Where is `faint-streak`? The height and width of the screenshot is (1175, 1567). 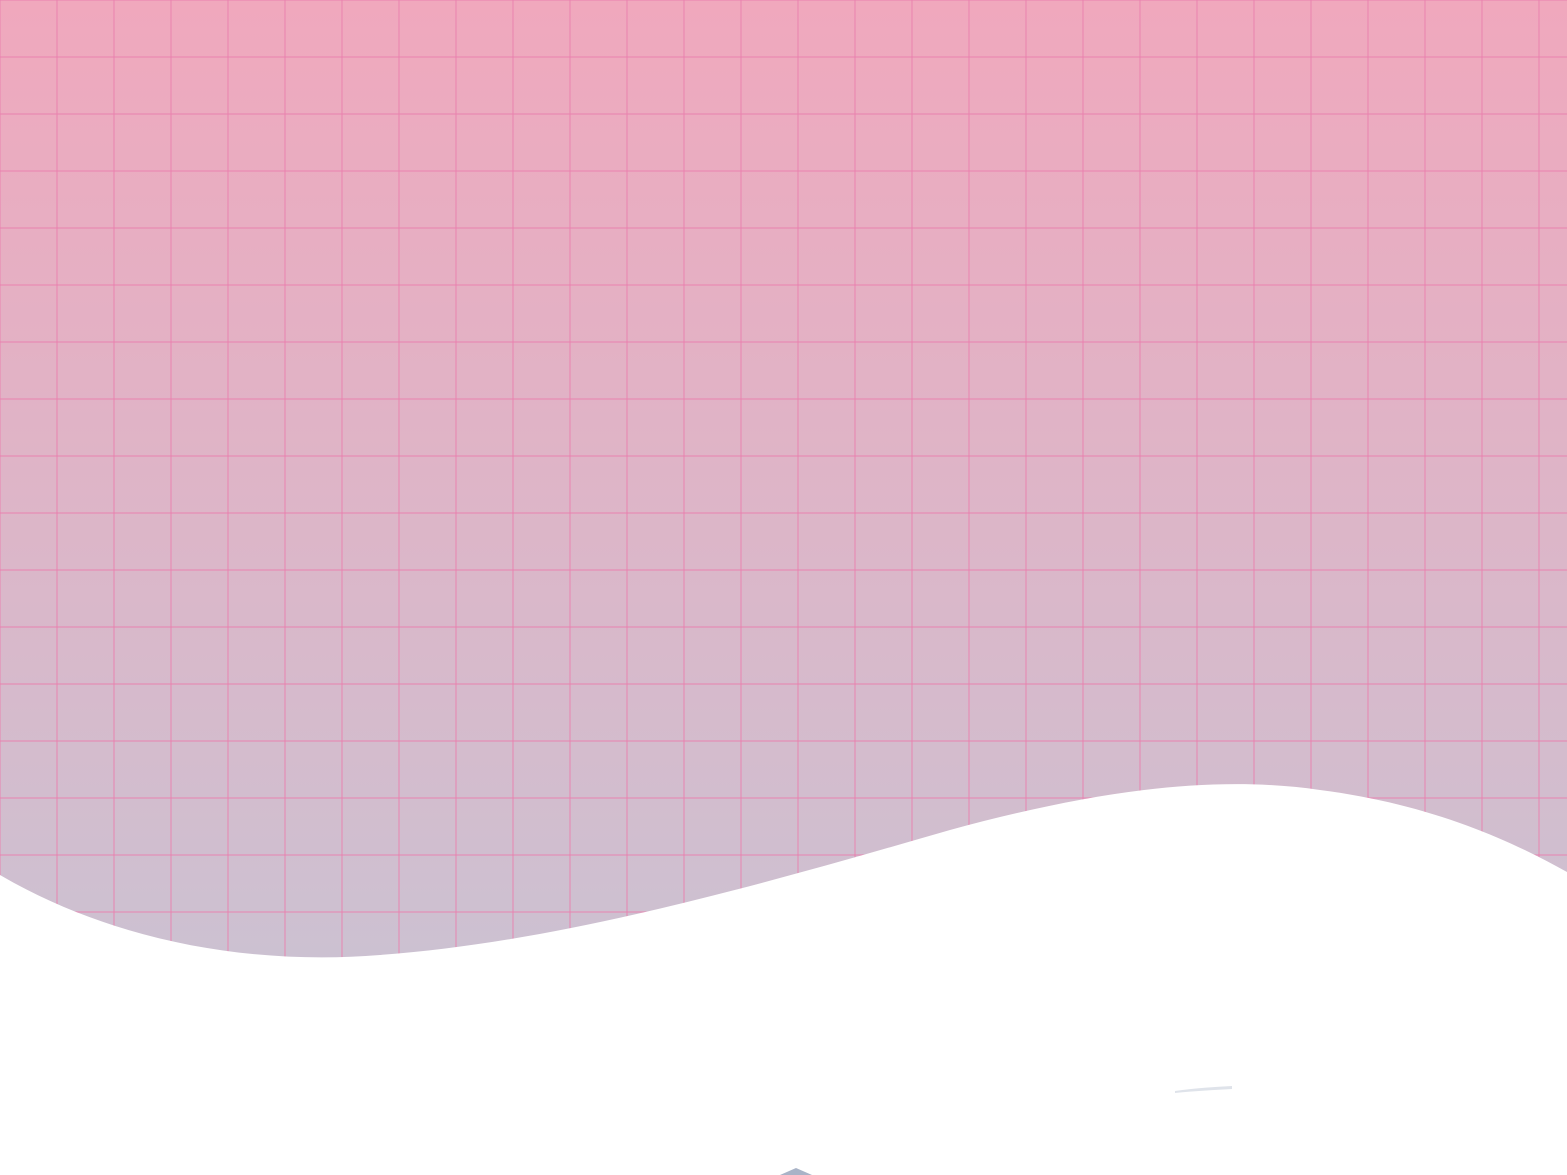
faint-streak is located at coordinates (1203, 1089).